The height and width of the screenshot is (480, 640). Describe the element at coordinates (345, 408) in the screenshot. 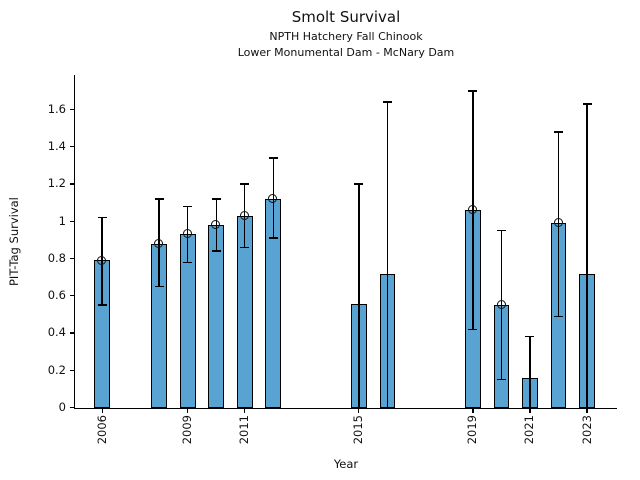

I see `x-axis-spine` at that location.